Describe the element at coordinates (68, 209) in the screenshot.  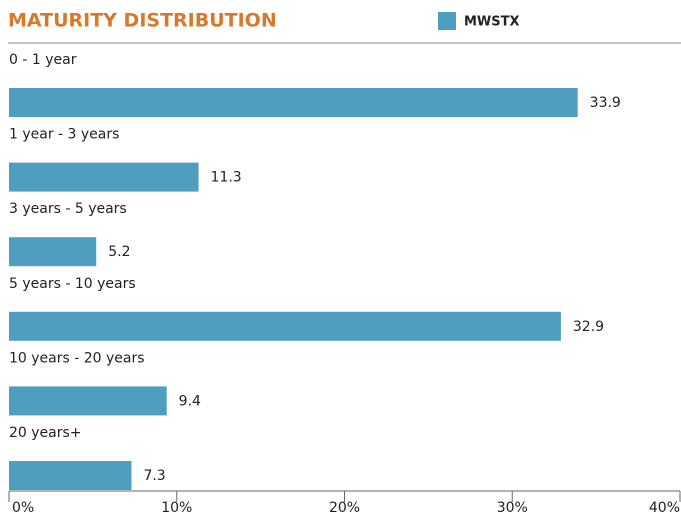
I see `category-label: 3 years - 5 years` at that location.